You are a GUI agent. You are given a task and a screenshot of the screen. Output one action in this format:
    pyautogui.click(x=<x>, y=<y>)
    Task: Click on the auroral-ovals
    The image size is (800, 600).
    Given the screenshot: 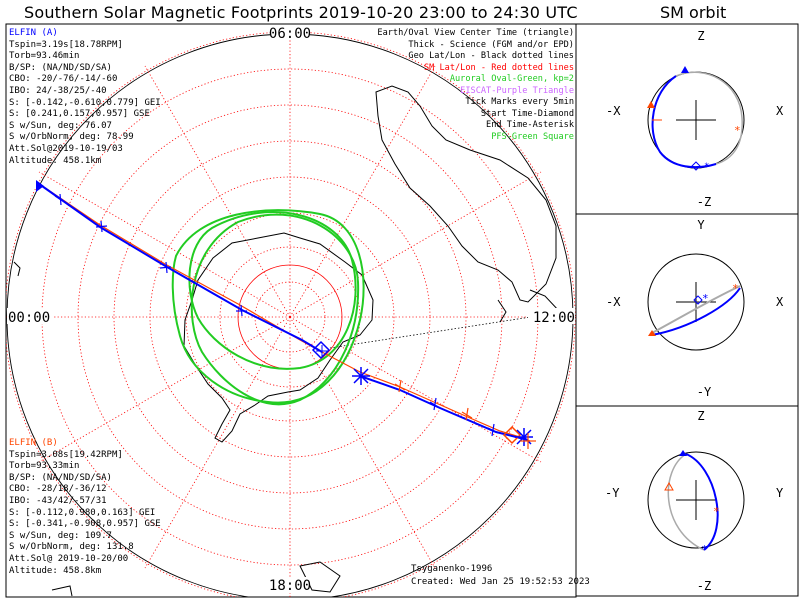 What is the action you would take?
    pyautogui.click(x=268, y=307)
    